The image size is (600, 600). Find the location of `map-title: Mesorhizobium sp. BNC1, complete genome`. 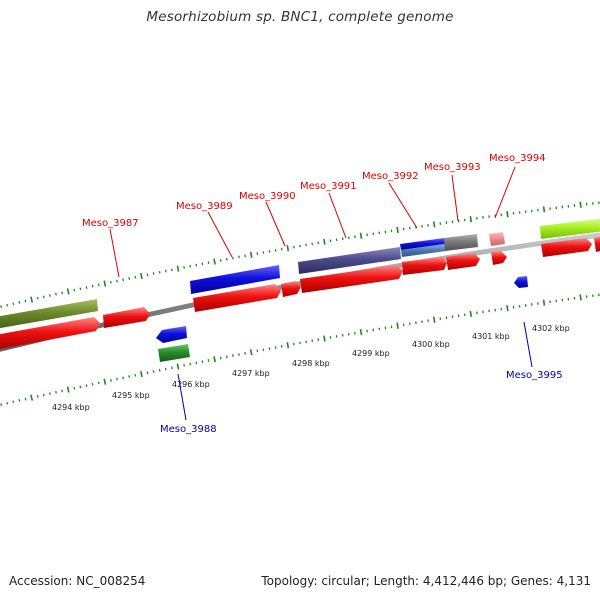

map-title: Mesorhizobium sp. BNC1, complete genome is located at coordinates (300, 17).